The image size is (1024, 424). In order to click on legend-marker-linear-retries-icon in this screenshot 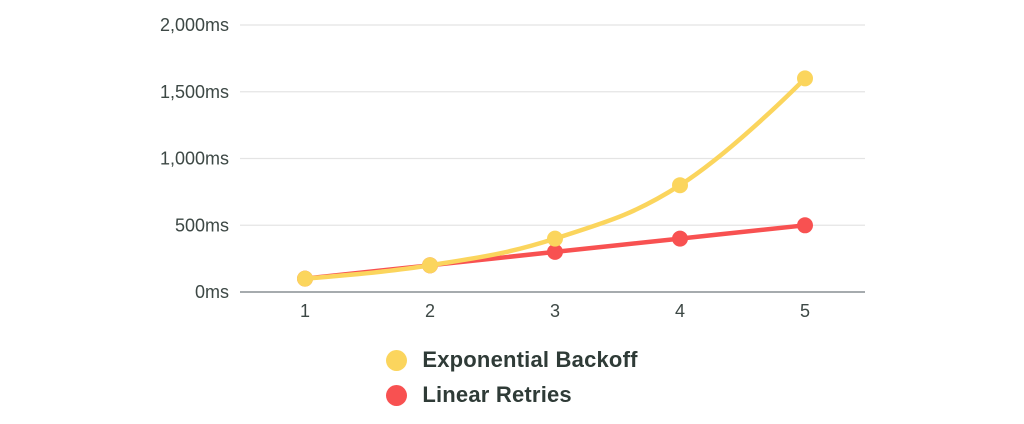, I will do `click(397, 395)`.